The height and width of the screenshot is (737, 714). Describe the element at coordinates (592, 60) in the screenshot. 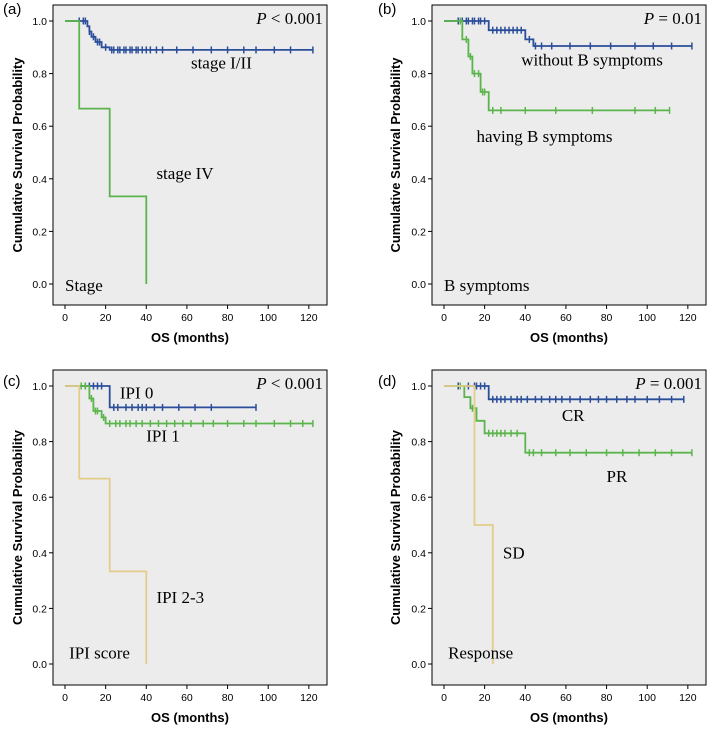

I see `series-annotation: without B symptoms` at that location.